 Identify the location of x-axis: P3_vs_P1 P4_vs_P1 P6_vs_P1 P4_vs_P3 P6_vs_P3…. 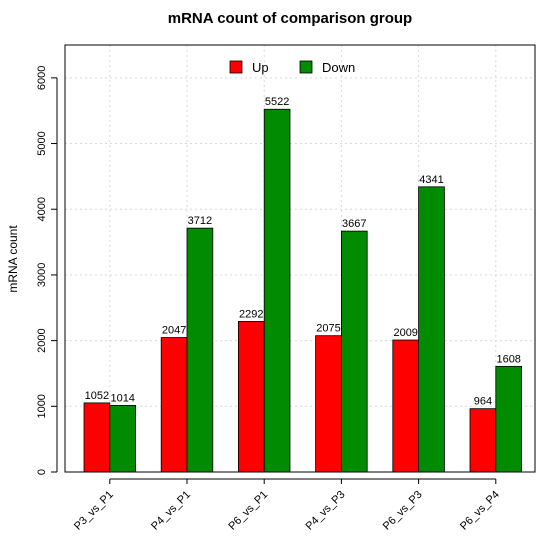
(287, 505).